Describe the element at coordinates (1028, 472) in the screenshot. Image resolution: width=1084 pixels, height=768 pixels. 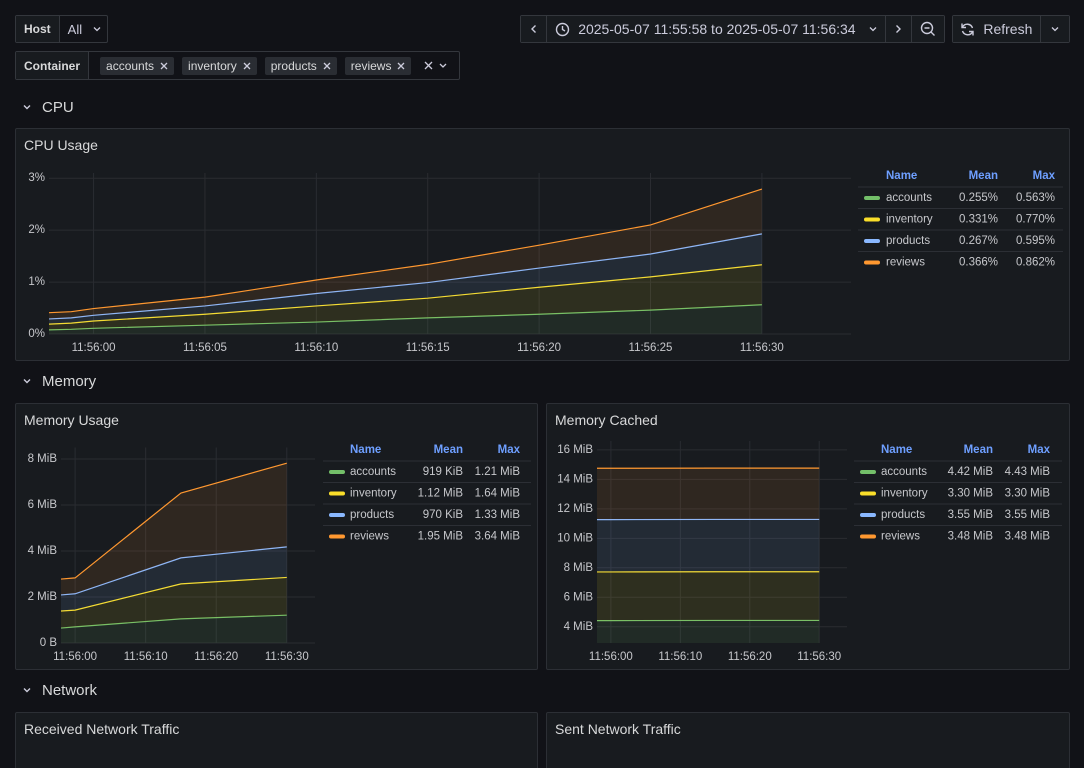
I see `legend-max: 4.43 MiB` at that location.